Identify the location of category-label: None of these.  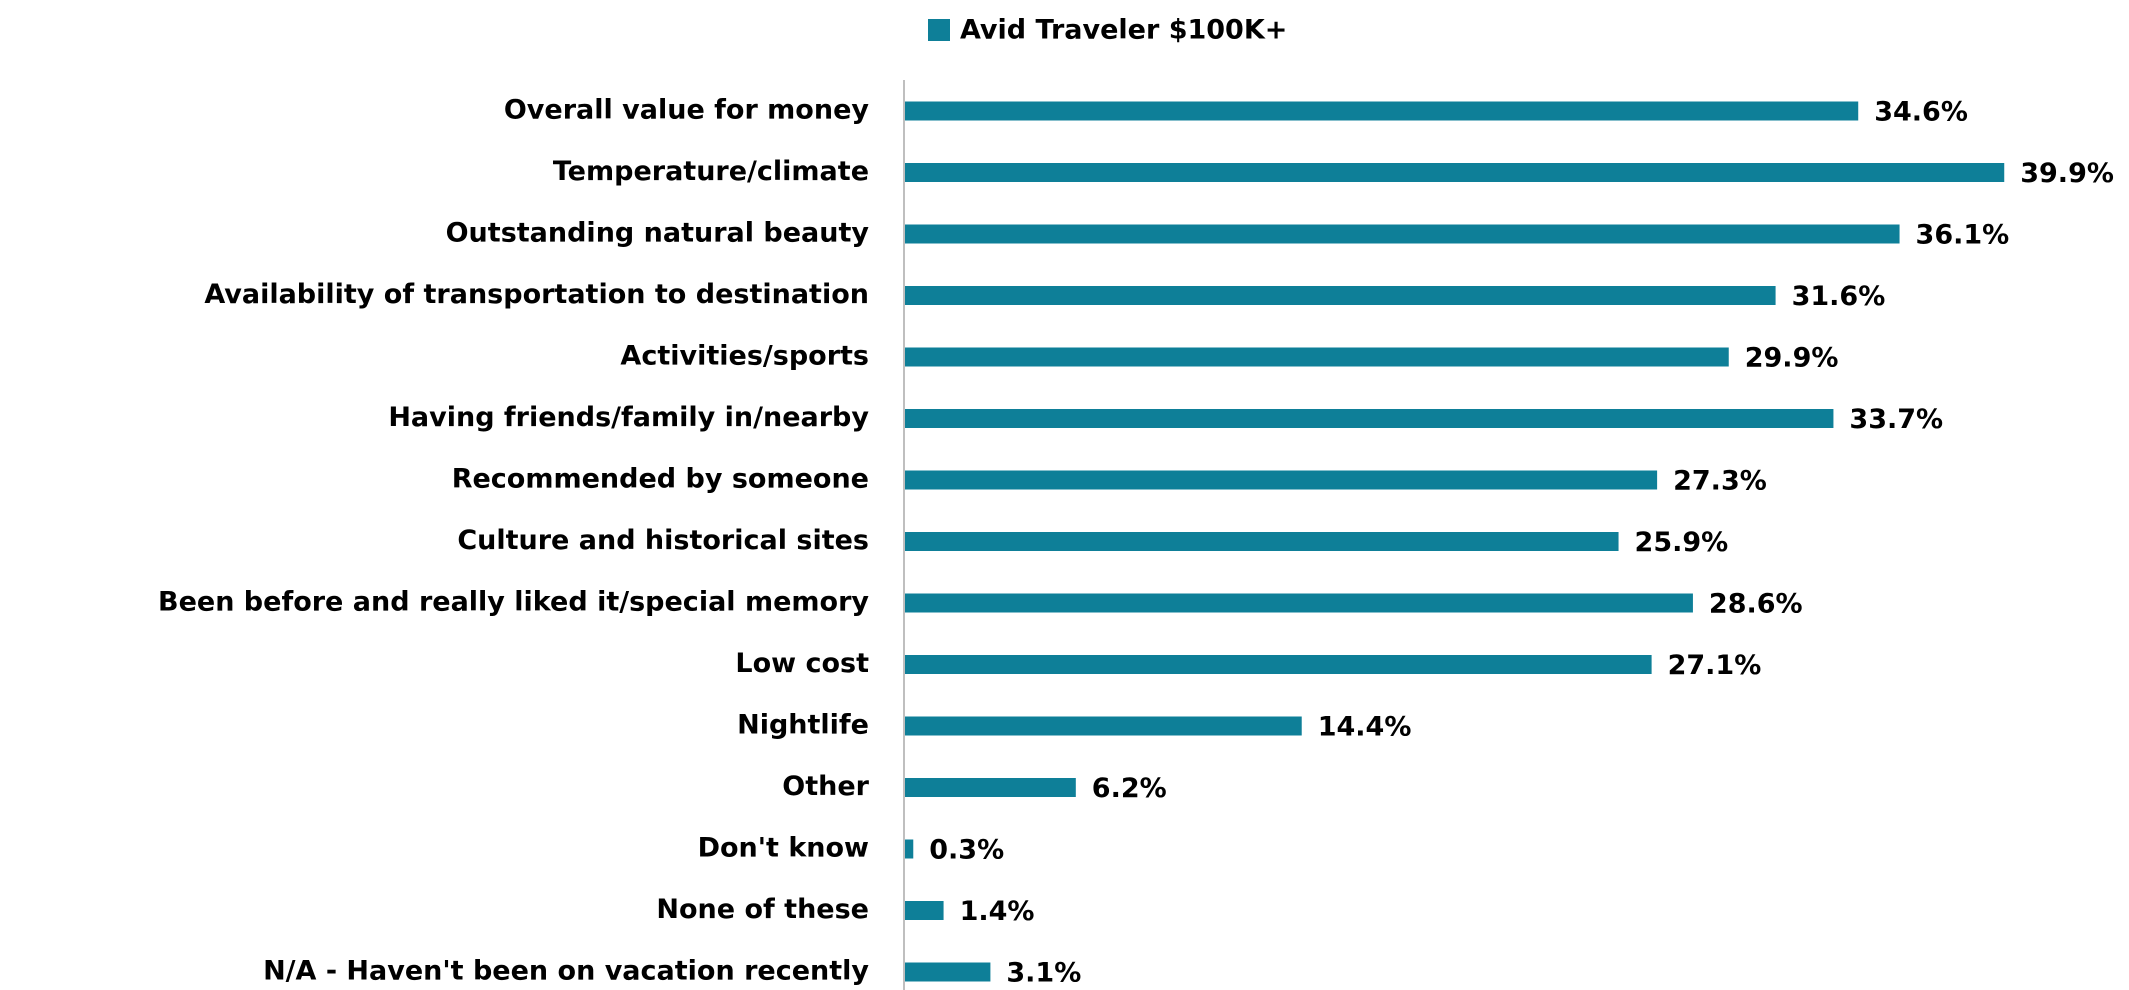
(762, 909).